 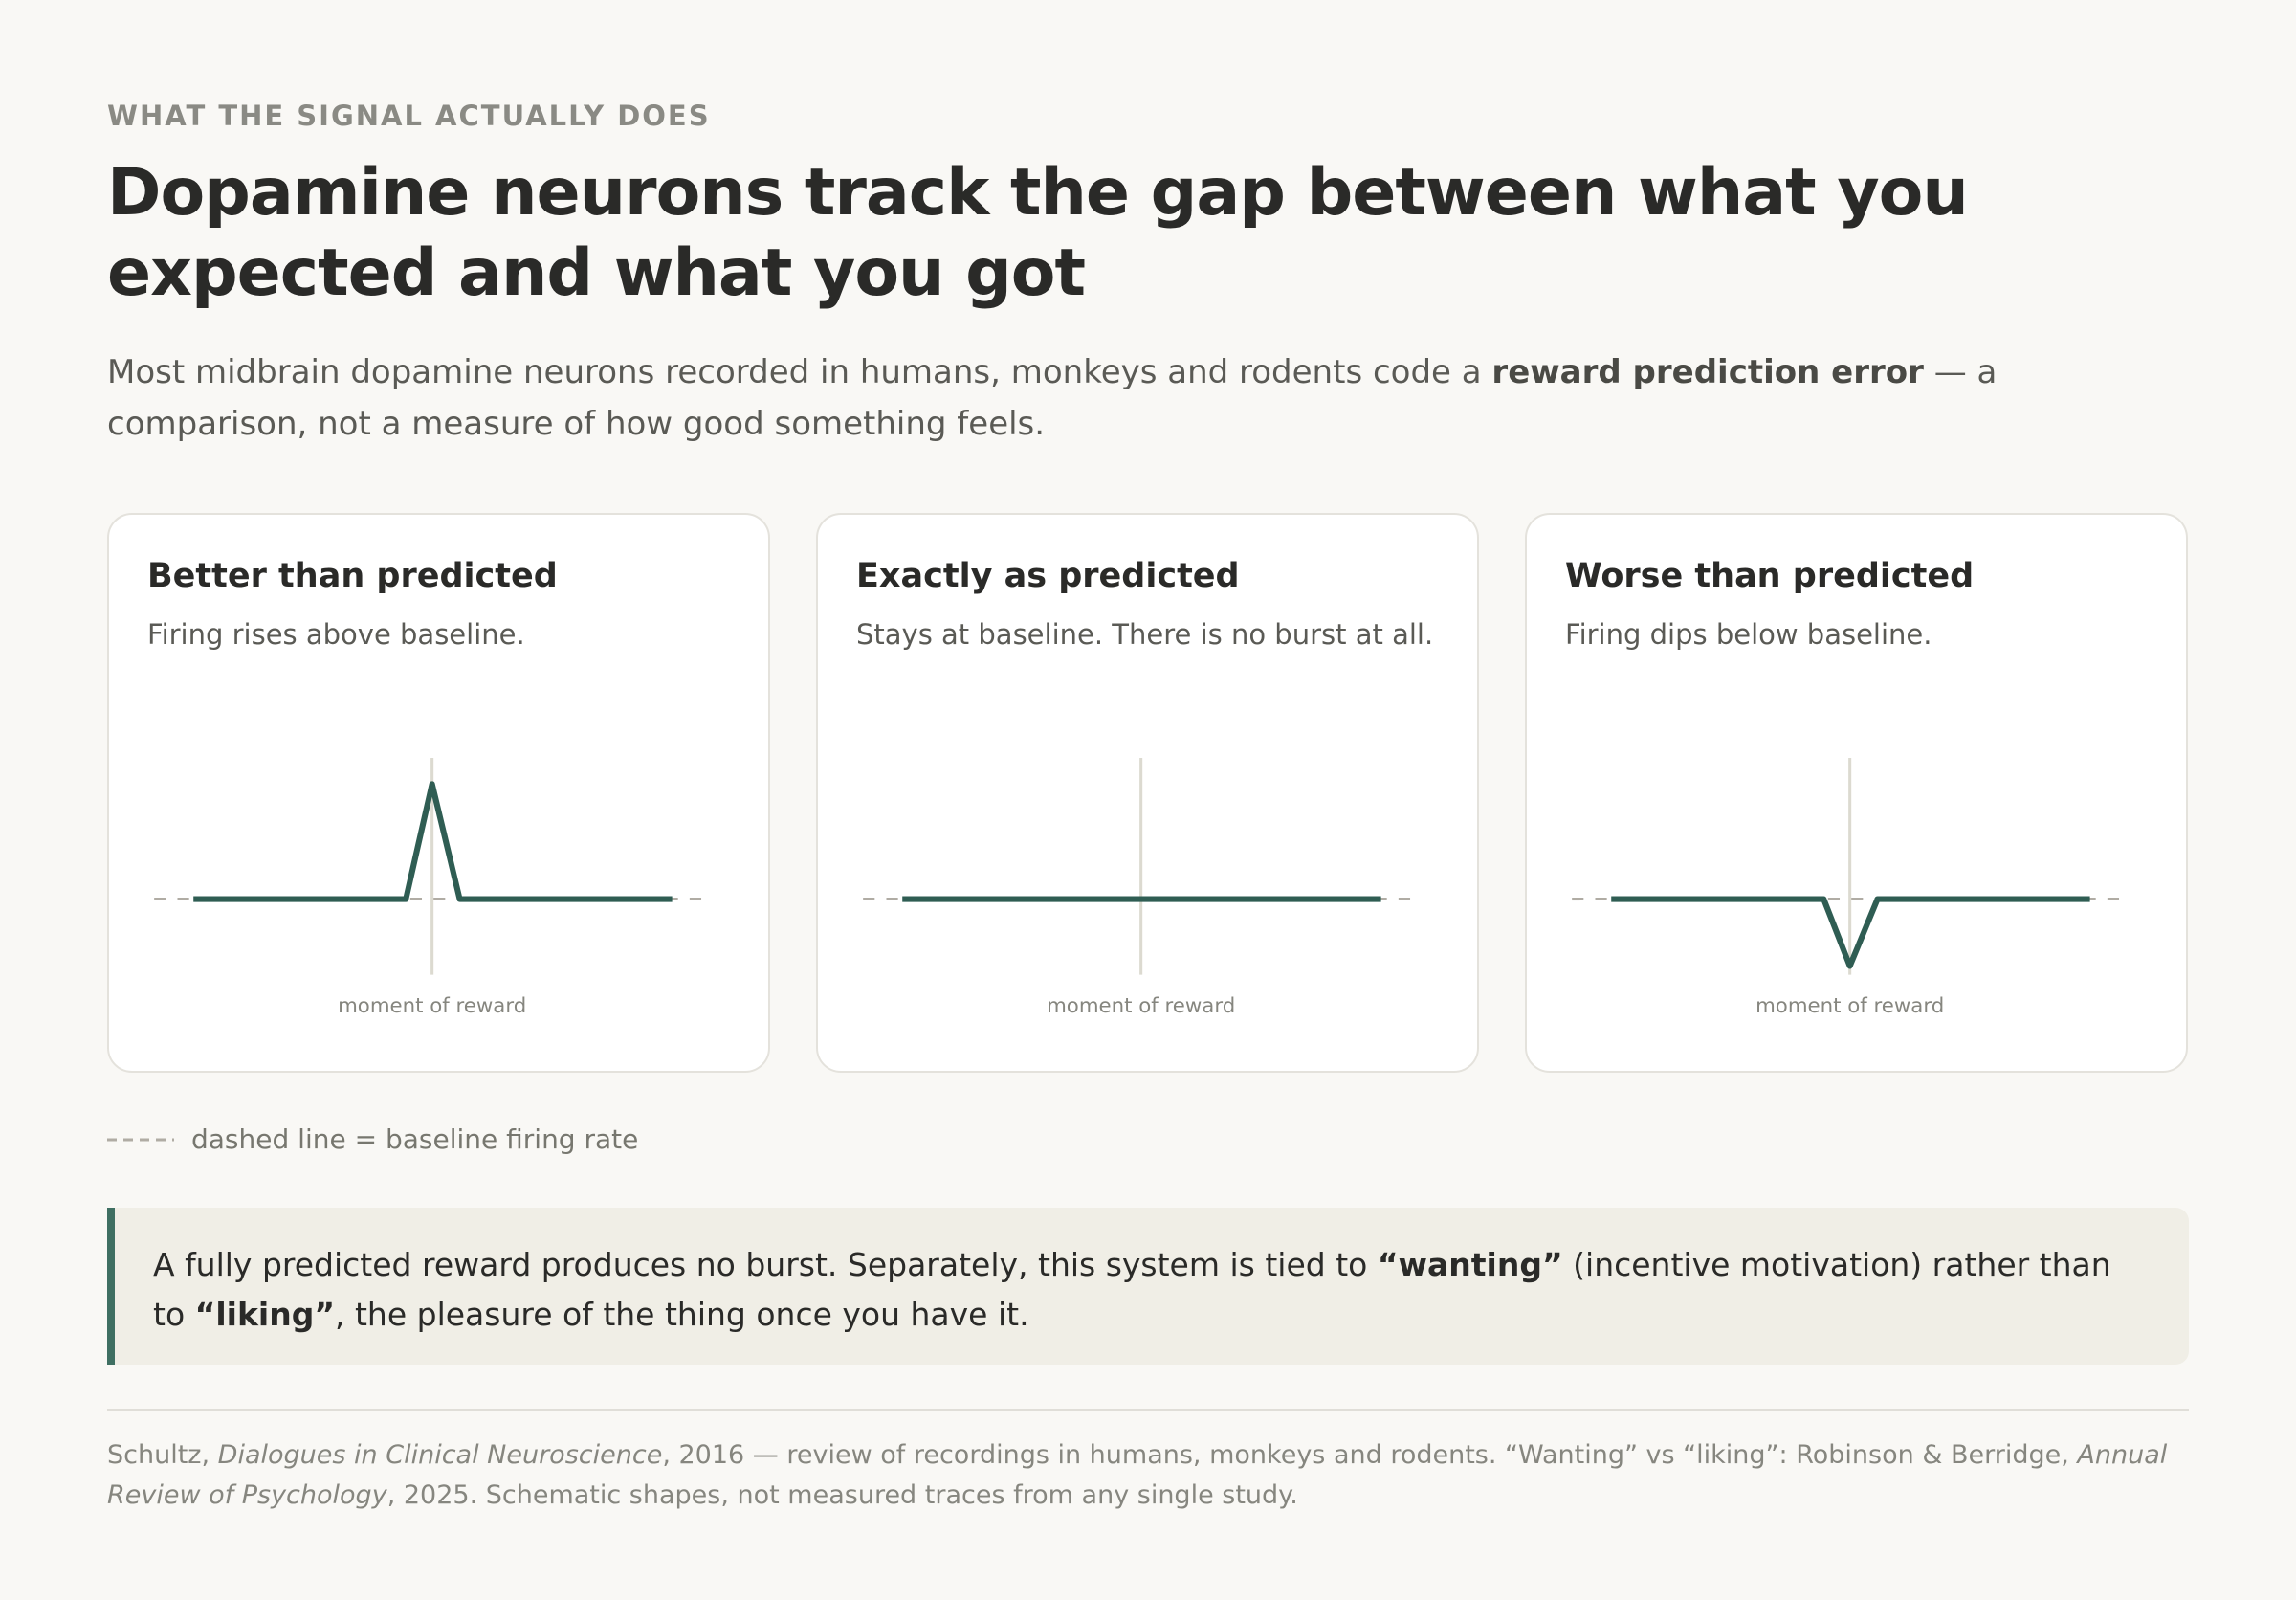 I want to click on eyebrow: WHAT THE SIGNAL ACTUALLY DOES, so click(x=409, y=116).